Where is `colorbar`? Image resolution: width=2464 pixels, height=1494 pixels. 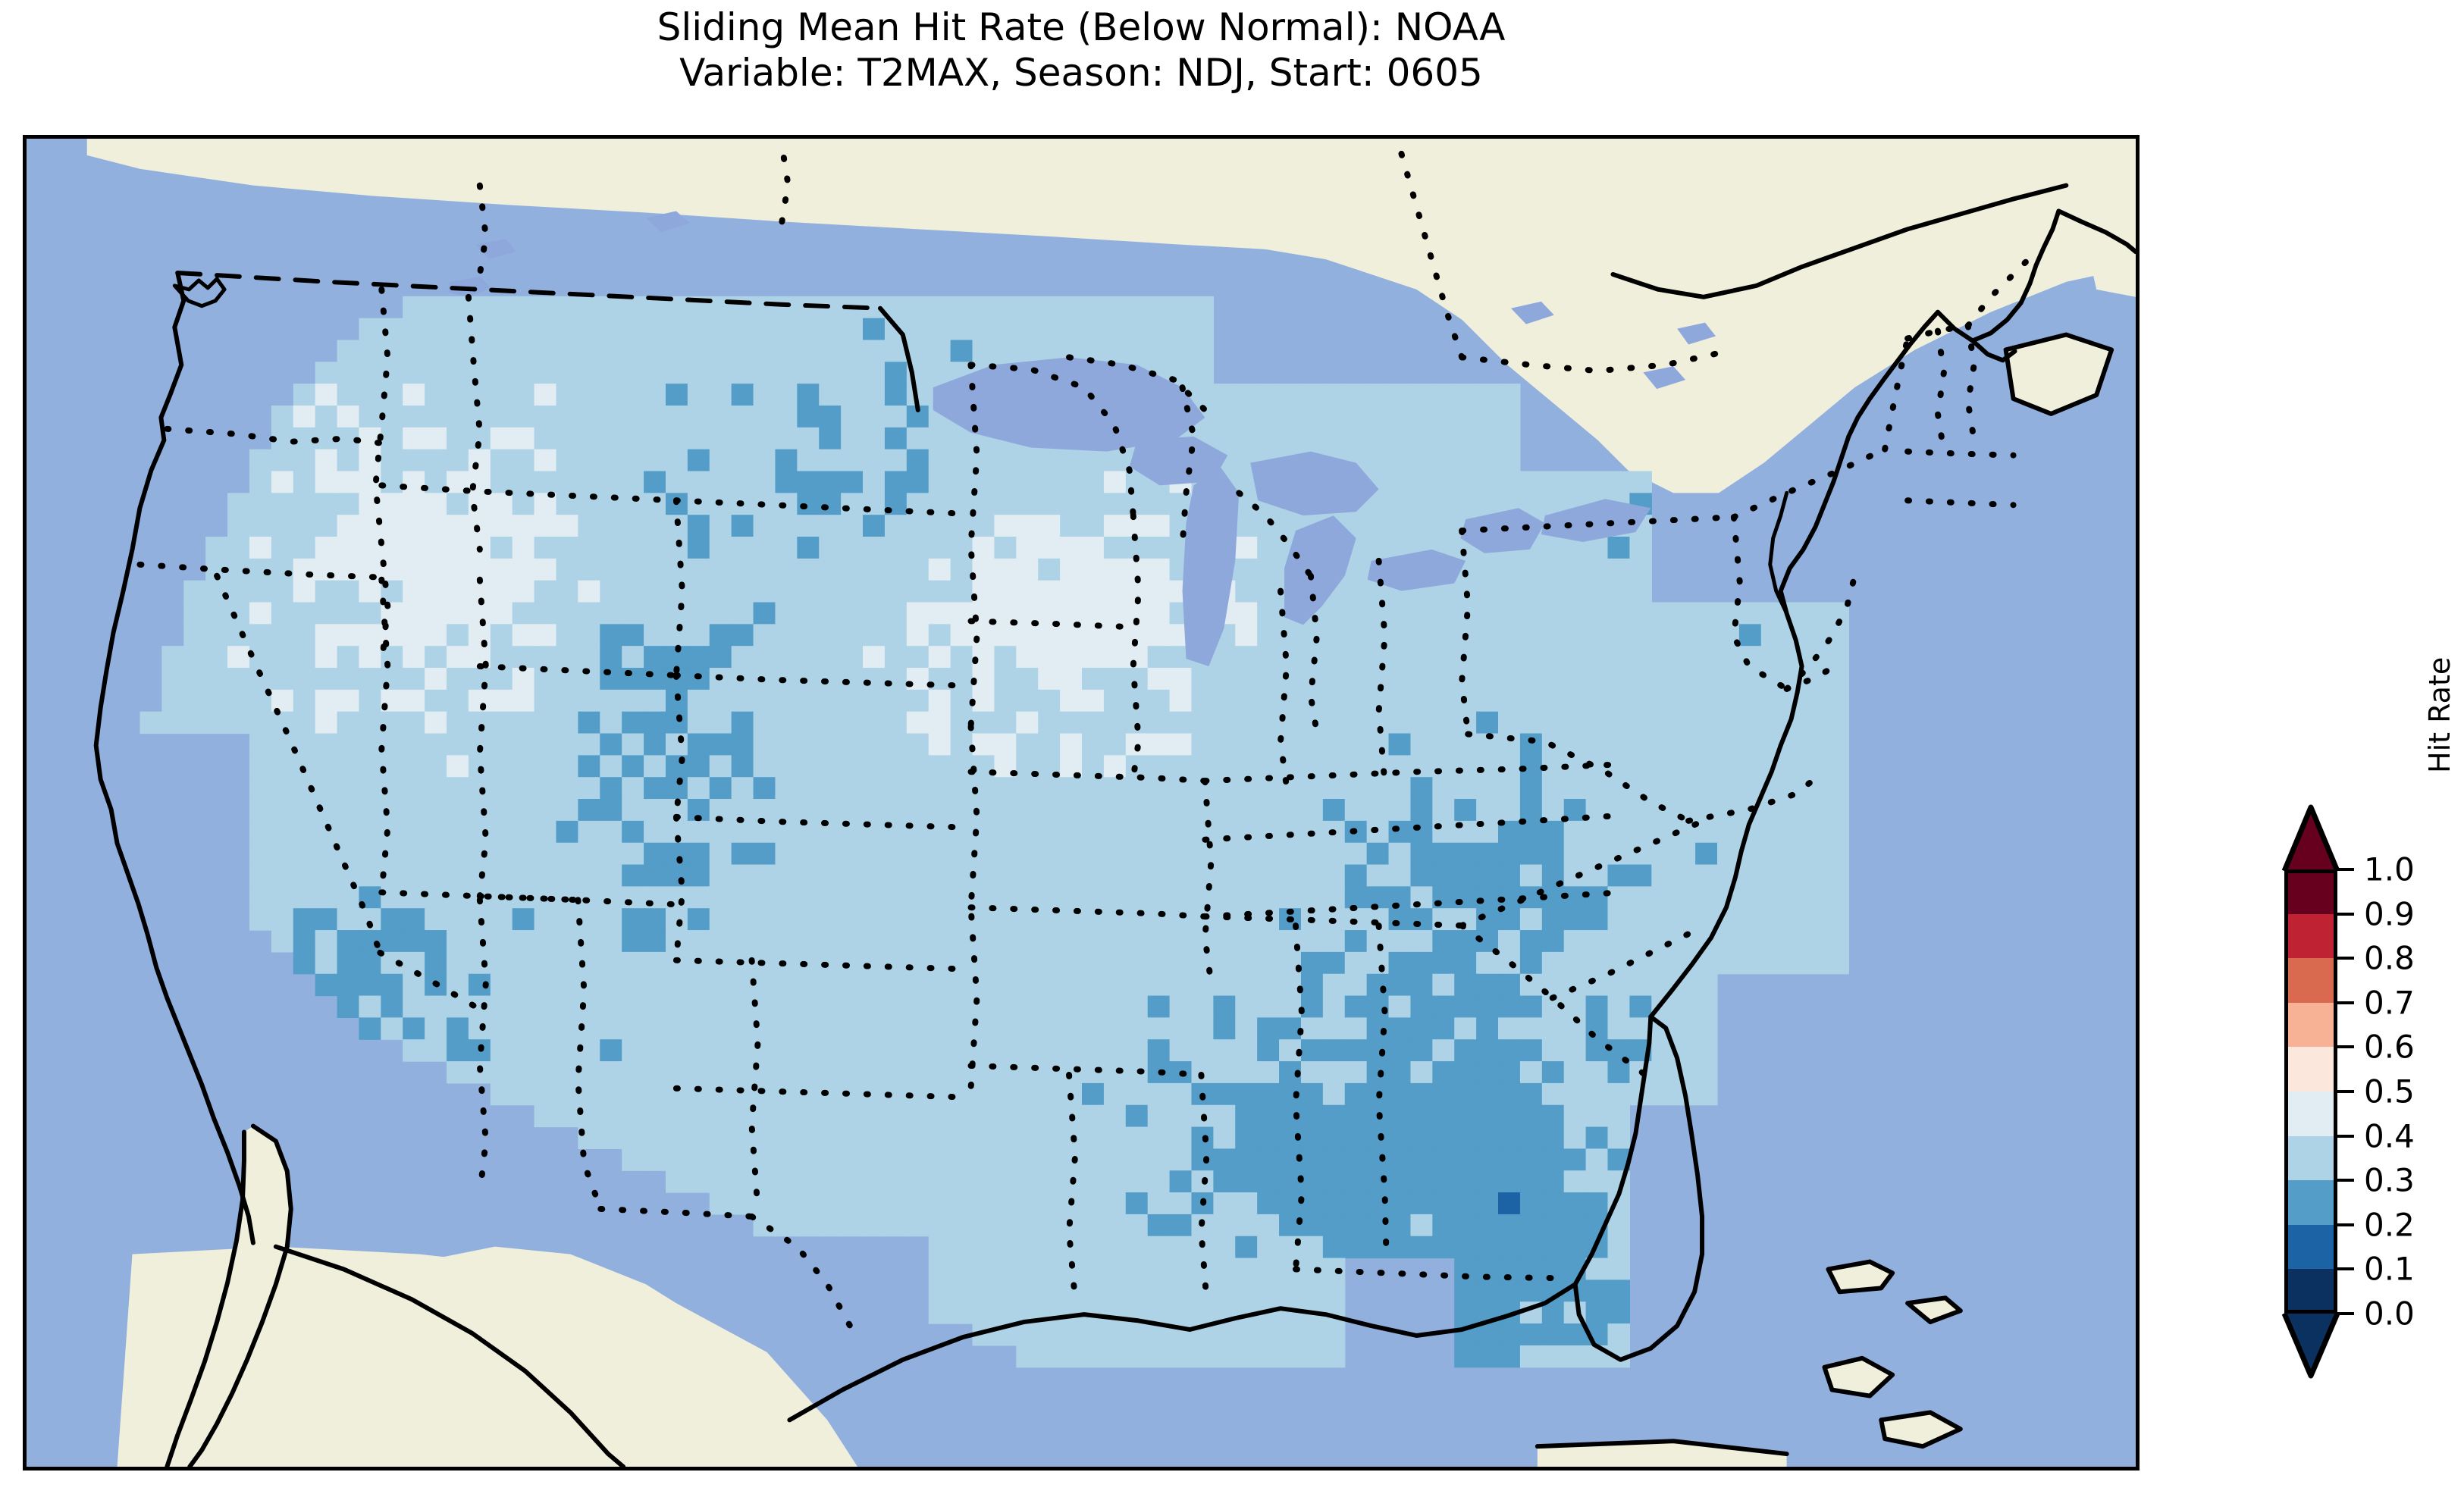 colorbar is located at coordinates (2310, 1091).